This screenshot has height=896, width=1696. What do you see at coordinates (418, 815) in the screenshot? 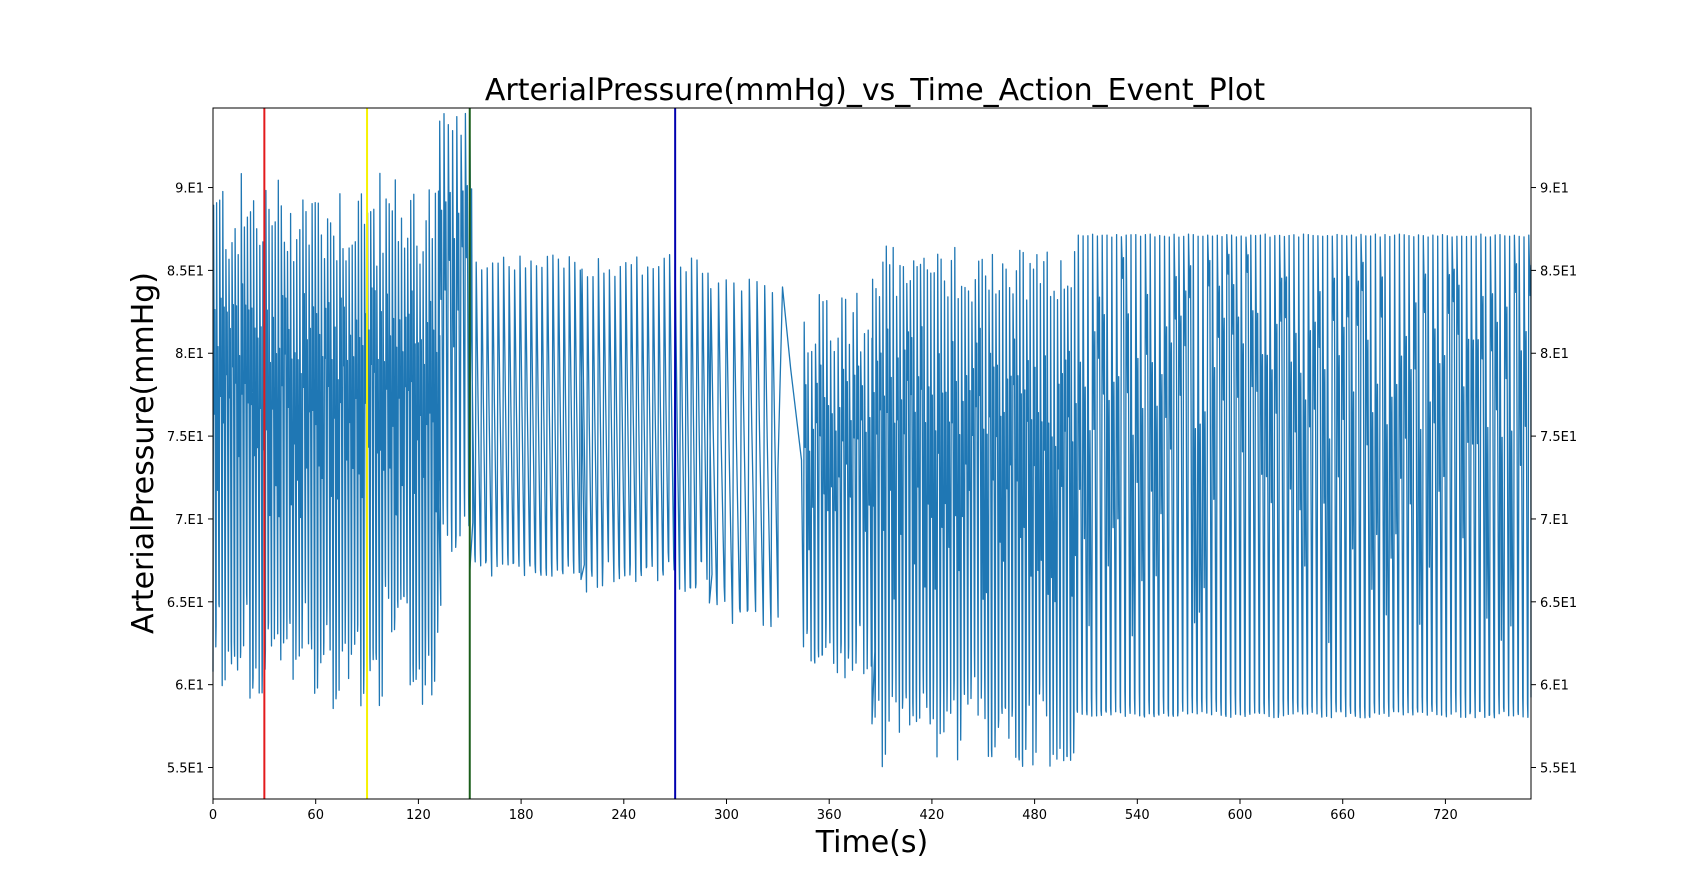
I see `x-tick-label: 120` at bounding box center [418, 815].